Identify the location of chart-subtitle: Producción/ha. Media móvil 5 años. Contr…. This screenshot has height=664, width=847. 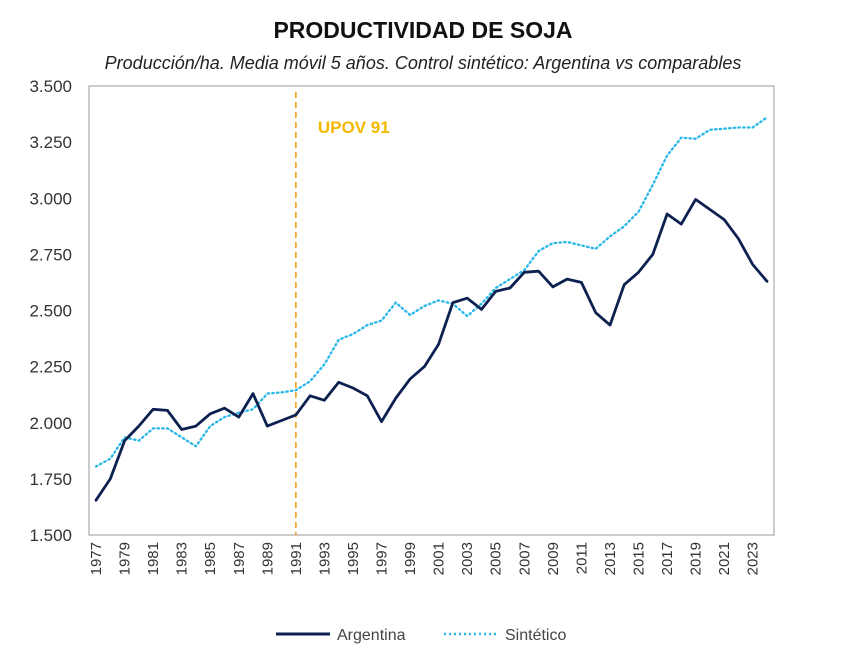
(423, 63).